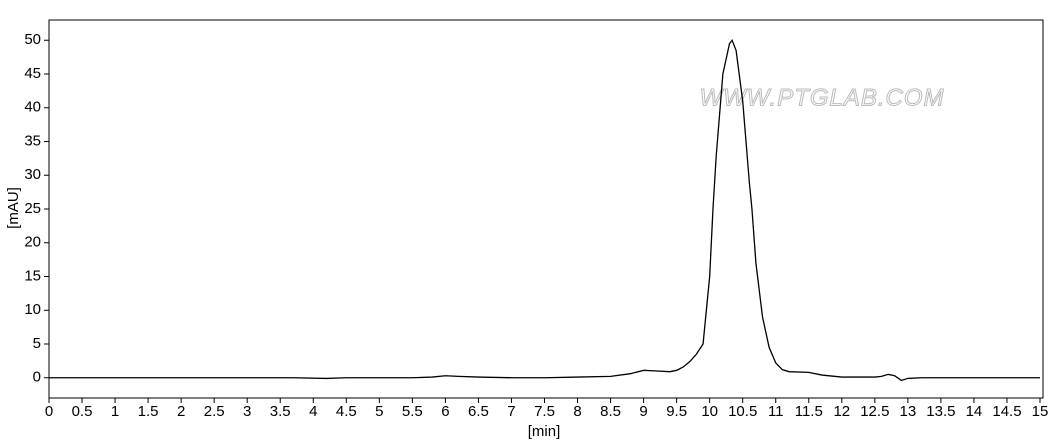 The width and height of the screenshot is (1063, 448). What do you see at coordinates (809, 411) in the screenshot?
I see `x-tick-label: 11.5` at bounding box center [809, 411].